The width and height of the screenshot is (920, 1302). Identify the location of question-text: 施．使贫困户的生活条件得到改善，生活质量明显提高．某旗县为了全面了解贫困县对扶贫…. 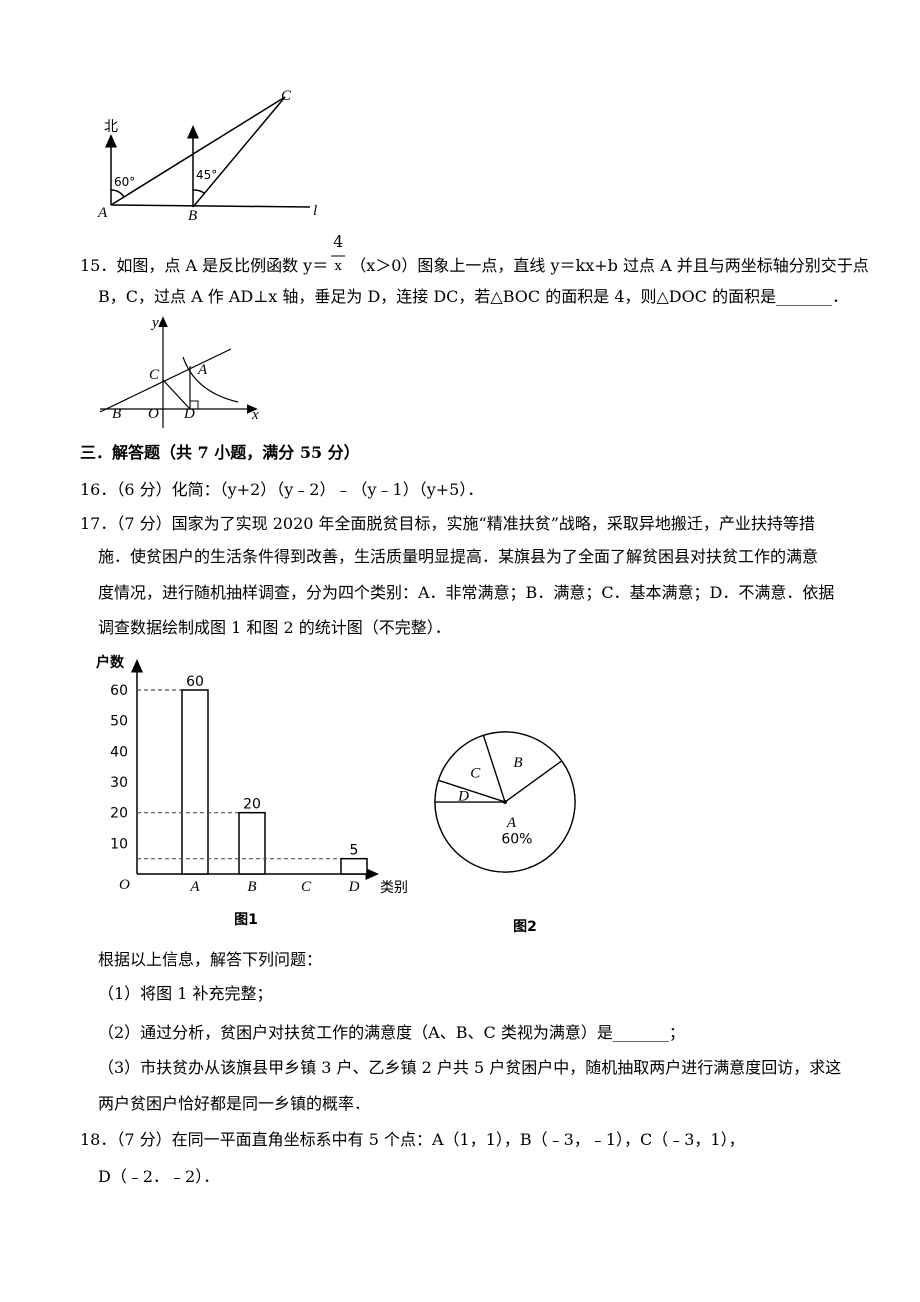
(458, 556).